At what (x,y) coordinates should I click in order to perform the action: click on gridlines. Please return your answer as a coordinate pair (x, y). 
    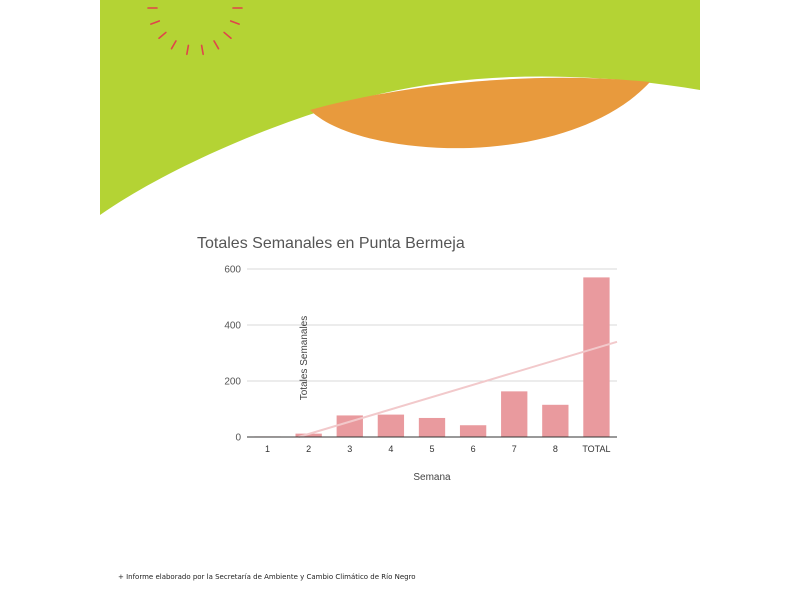
    Looking at the image, I should click on (432, 325).